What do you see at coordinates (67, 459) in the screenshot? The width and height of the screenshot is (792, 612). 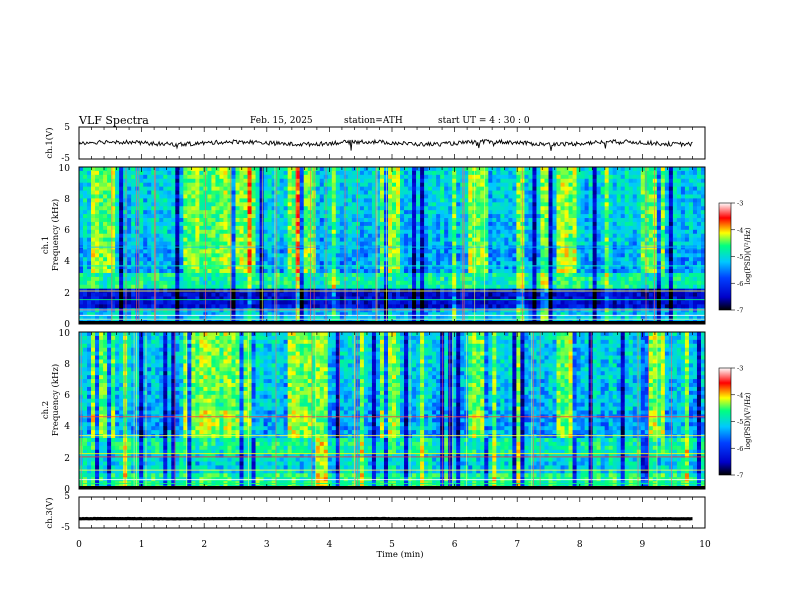 I see `ch2-ytick-2: 2` at bounding box center [67, 459].